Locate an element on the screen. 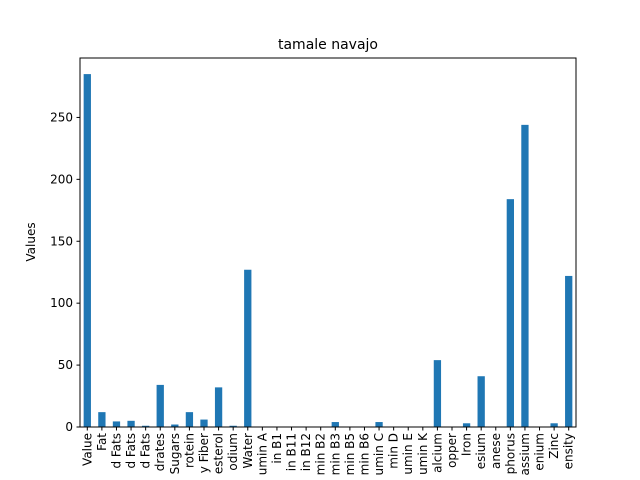  x-tick-label: esium is located at coordinates (481, 451).